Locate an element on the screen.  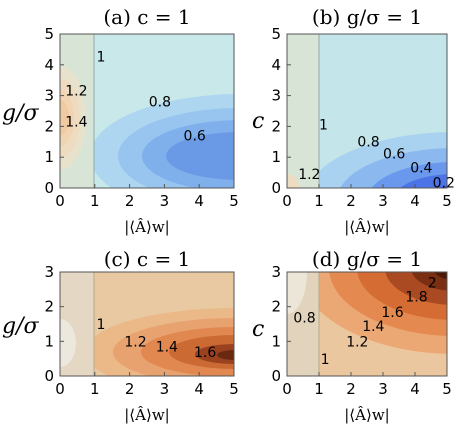
panel-a-plot is located at coordinates (147, 111).